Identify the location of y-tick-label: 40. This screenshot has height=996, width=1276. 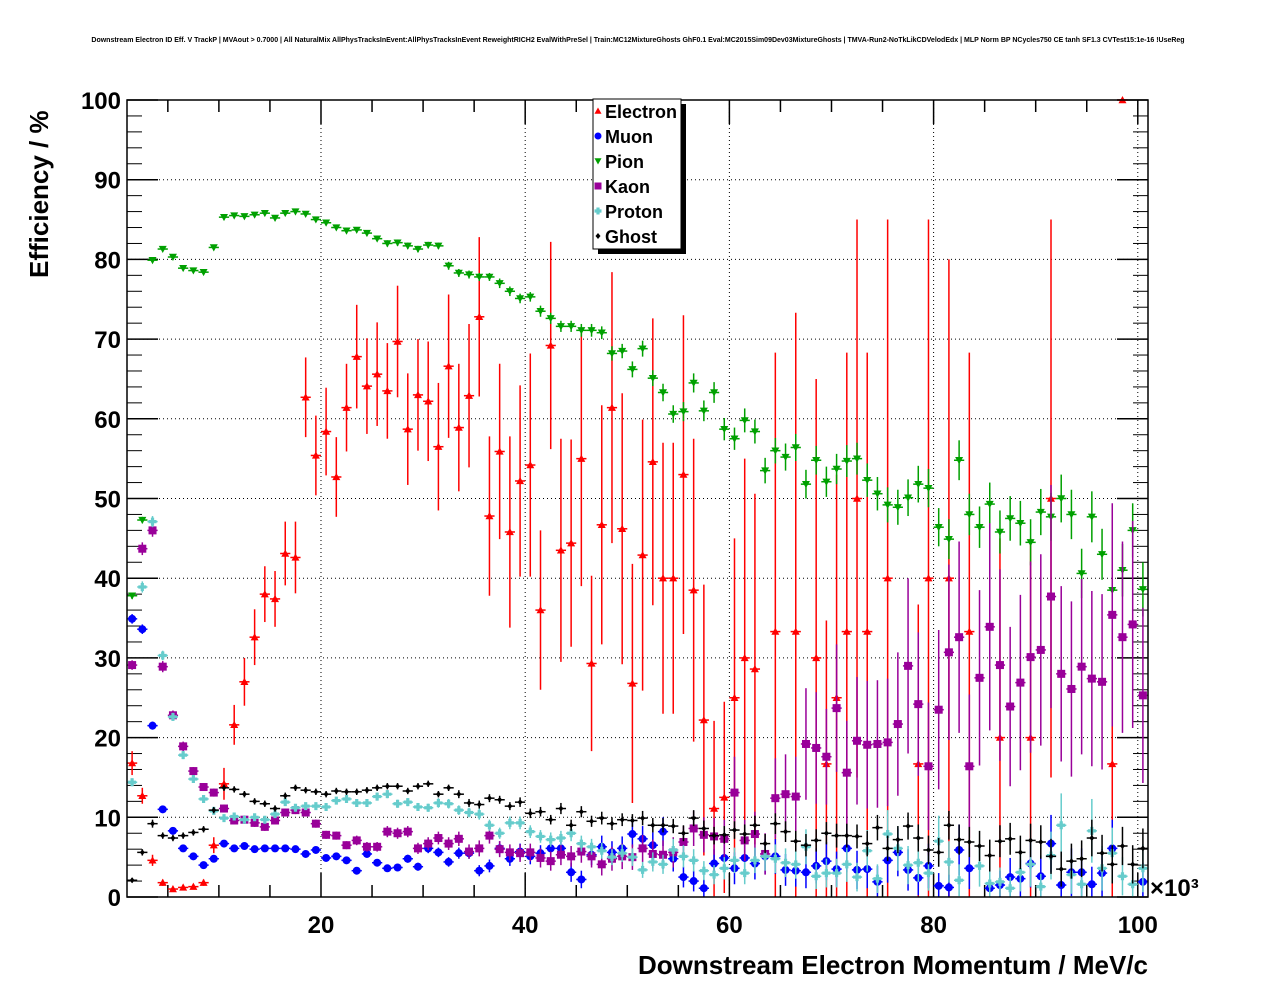
(107, 579).